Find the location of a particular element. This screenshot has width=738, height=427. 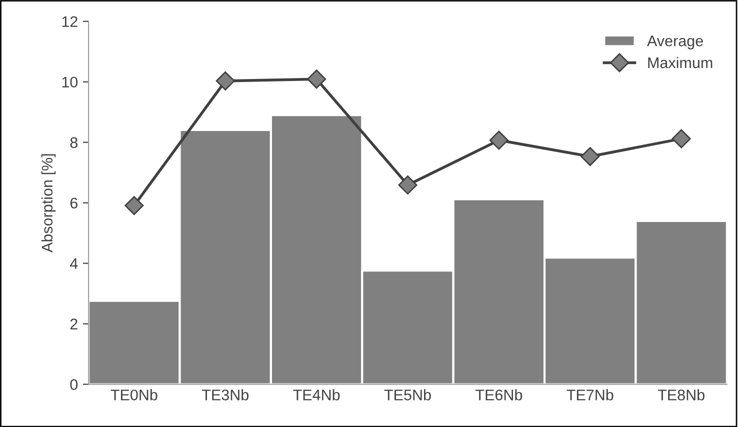

y-tick-label: 12 is located at coordinates (70, 21).